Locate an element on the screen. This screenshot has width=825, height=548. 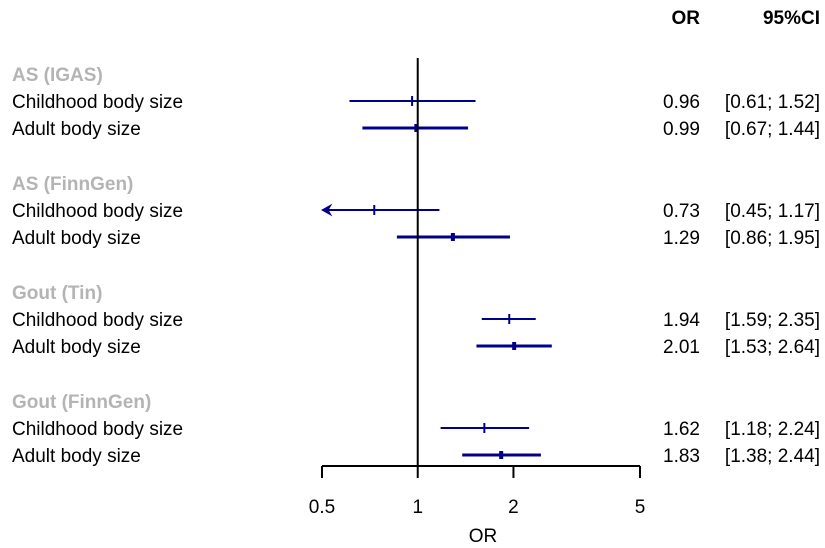
x-tick-label: 1 is located at coordinates (417, 507).